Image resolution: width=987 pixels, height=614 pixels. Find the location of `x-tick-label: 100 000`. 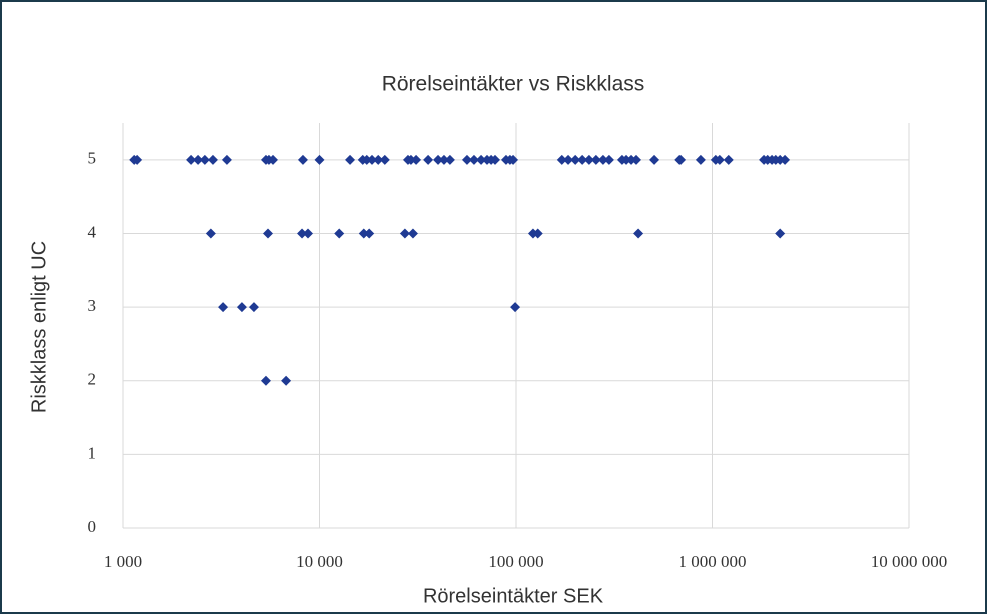

x-tick-label: 100 000 is located at coordinates (515, 561).